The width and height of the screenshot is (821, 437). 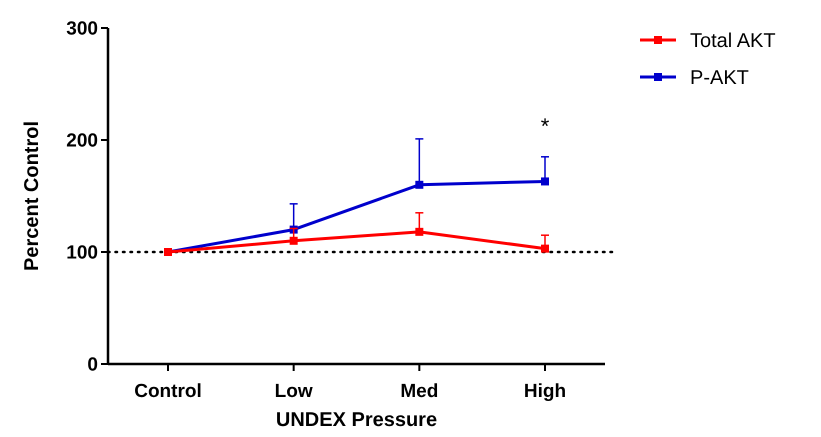 What do you see at coordinates (719, 78) in the screenshot?
I see `legend-label: P-AKT` at bounding box center [719, 78].